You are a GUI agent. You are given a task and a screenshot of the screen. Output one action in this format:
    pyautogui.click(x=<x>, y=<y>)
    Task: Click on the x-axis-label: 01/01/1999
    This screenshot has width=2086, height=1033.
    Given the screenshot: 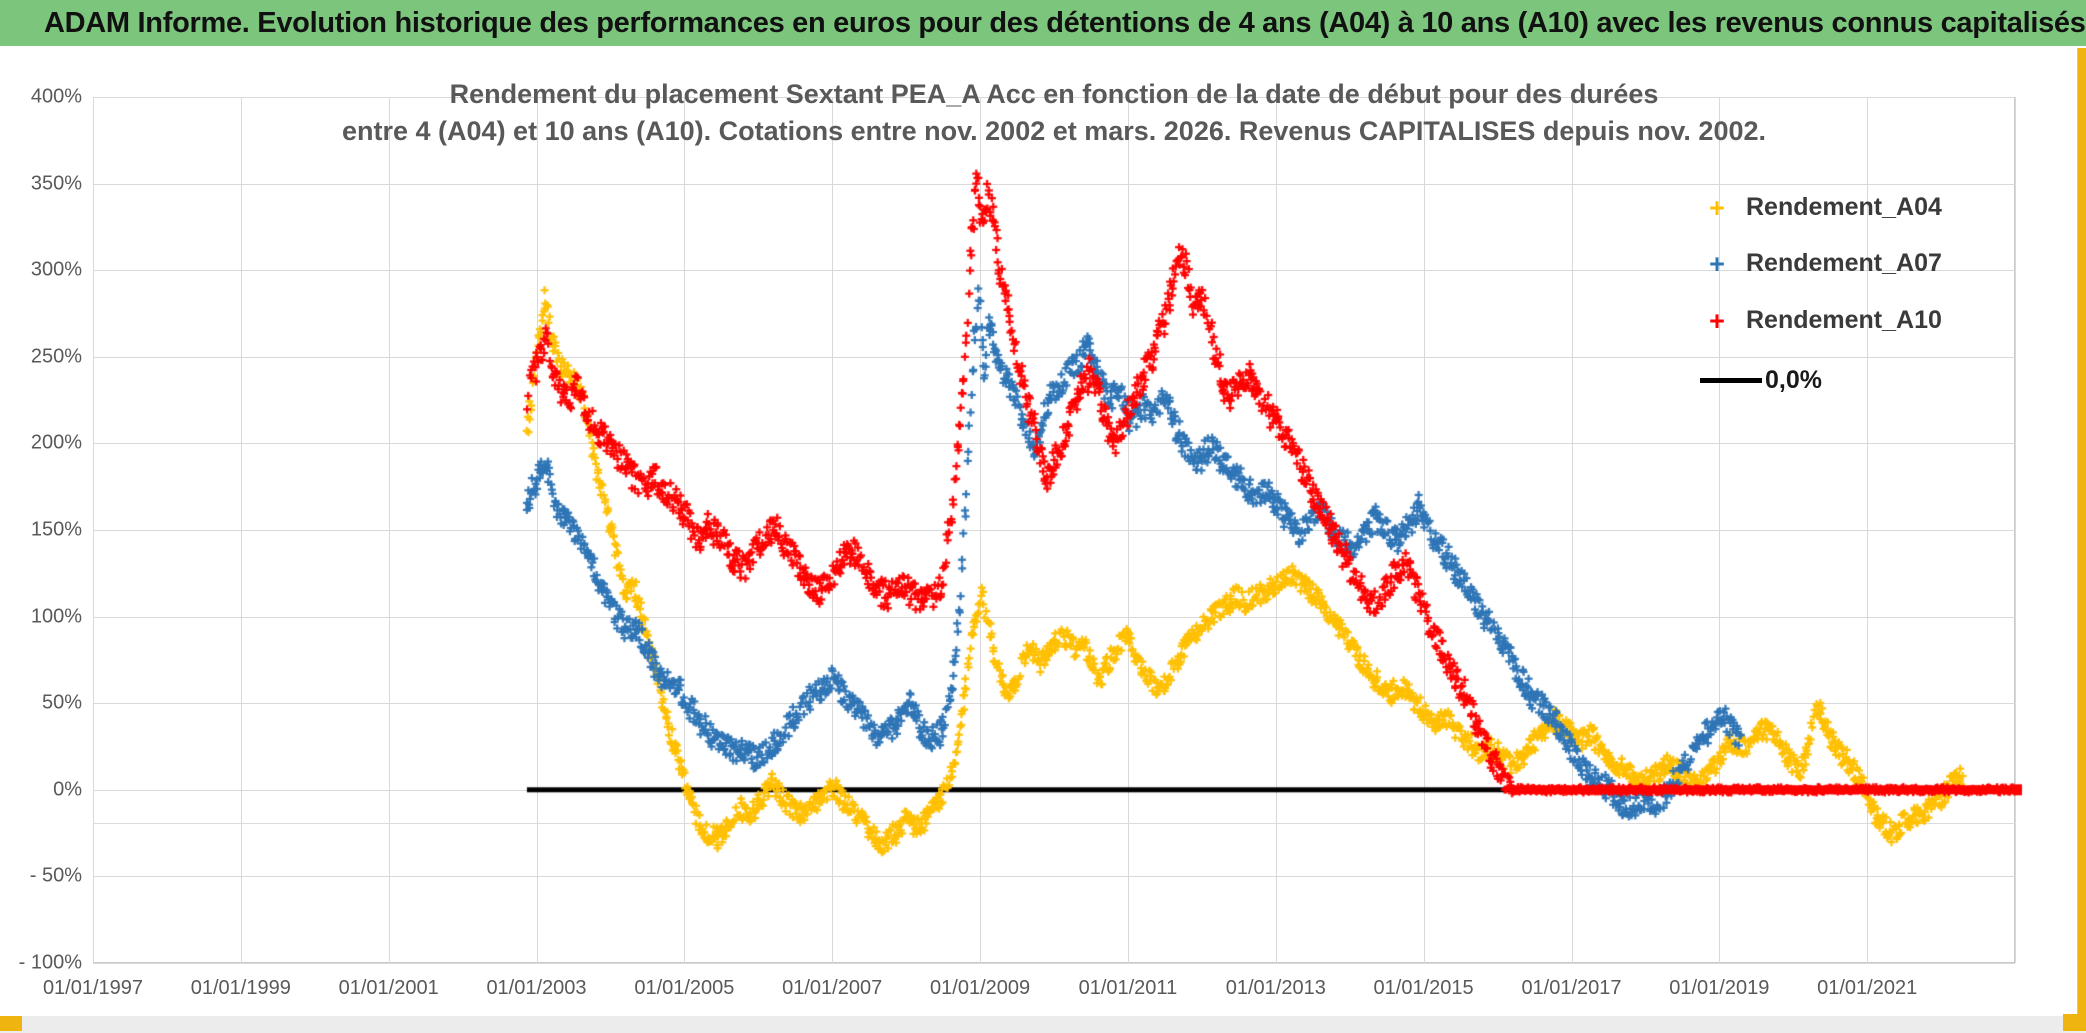 What is the action you would take?
    pyautogui.click(x=240, y=988)
    